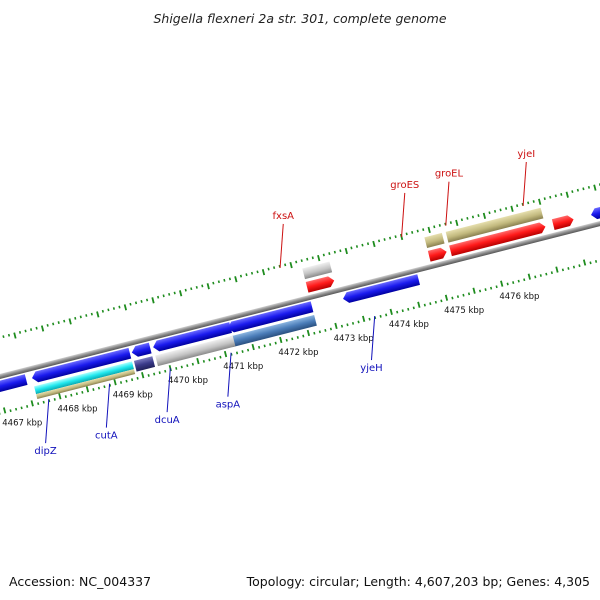  Describe the element at coordinates (106, 436) in the screenshot. I see `gene-label-cutA: cutA` at that location.